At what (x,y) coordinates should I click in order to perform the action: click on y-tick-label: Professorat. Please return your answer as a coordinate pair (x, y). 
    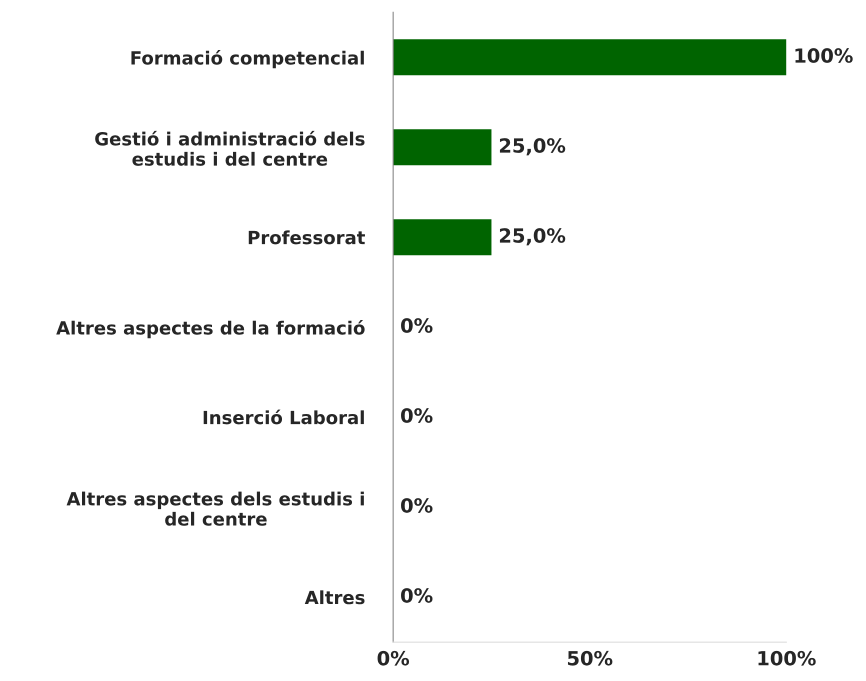
    Looking at the image, I should click on (306, 237).